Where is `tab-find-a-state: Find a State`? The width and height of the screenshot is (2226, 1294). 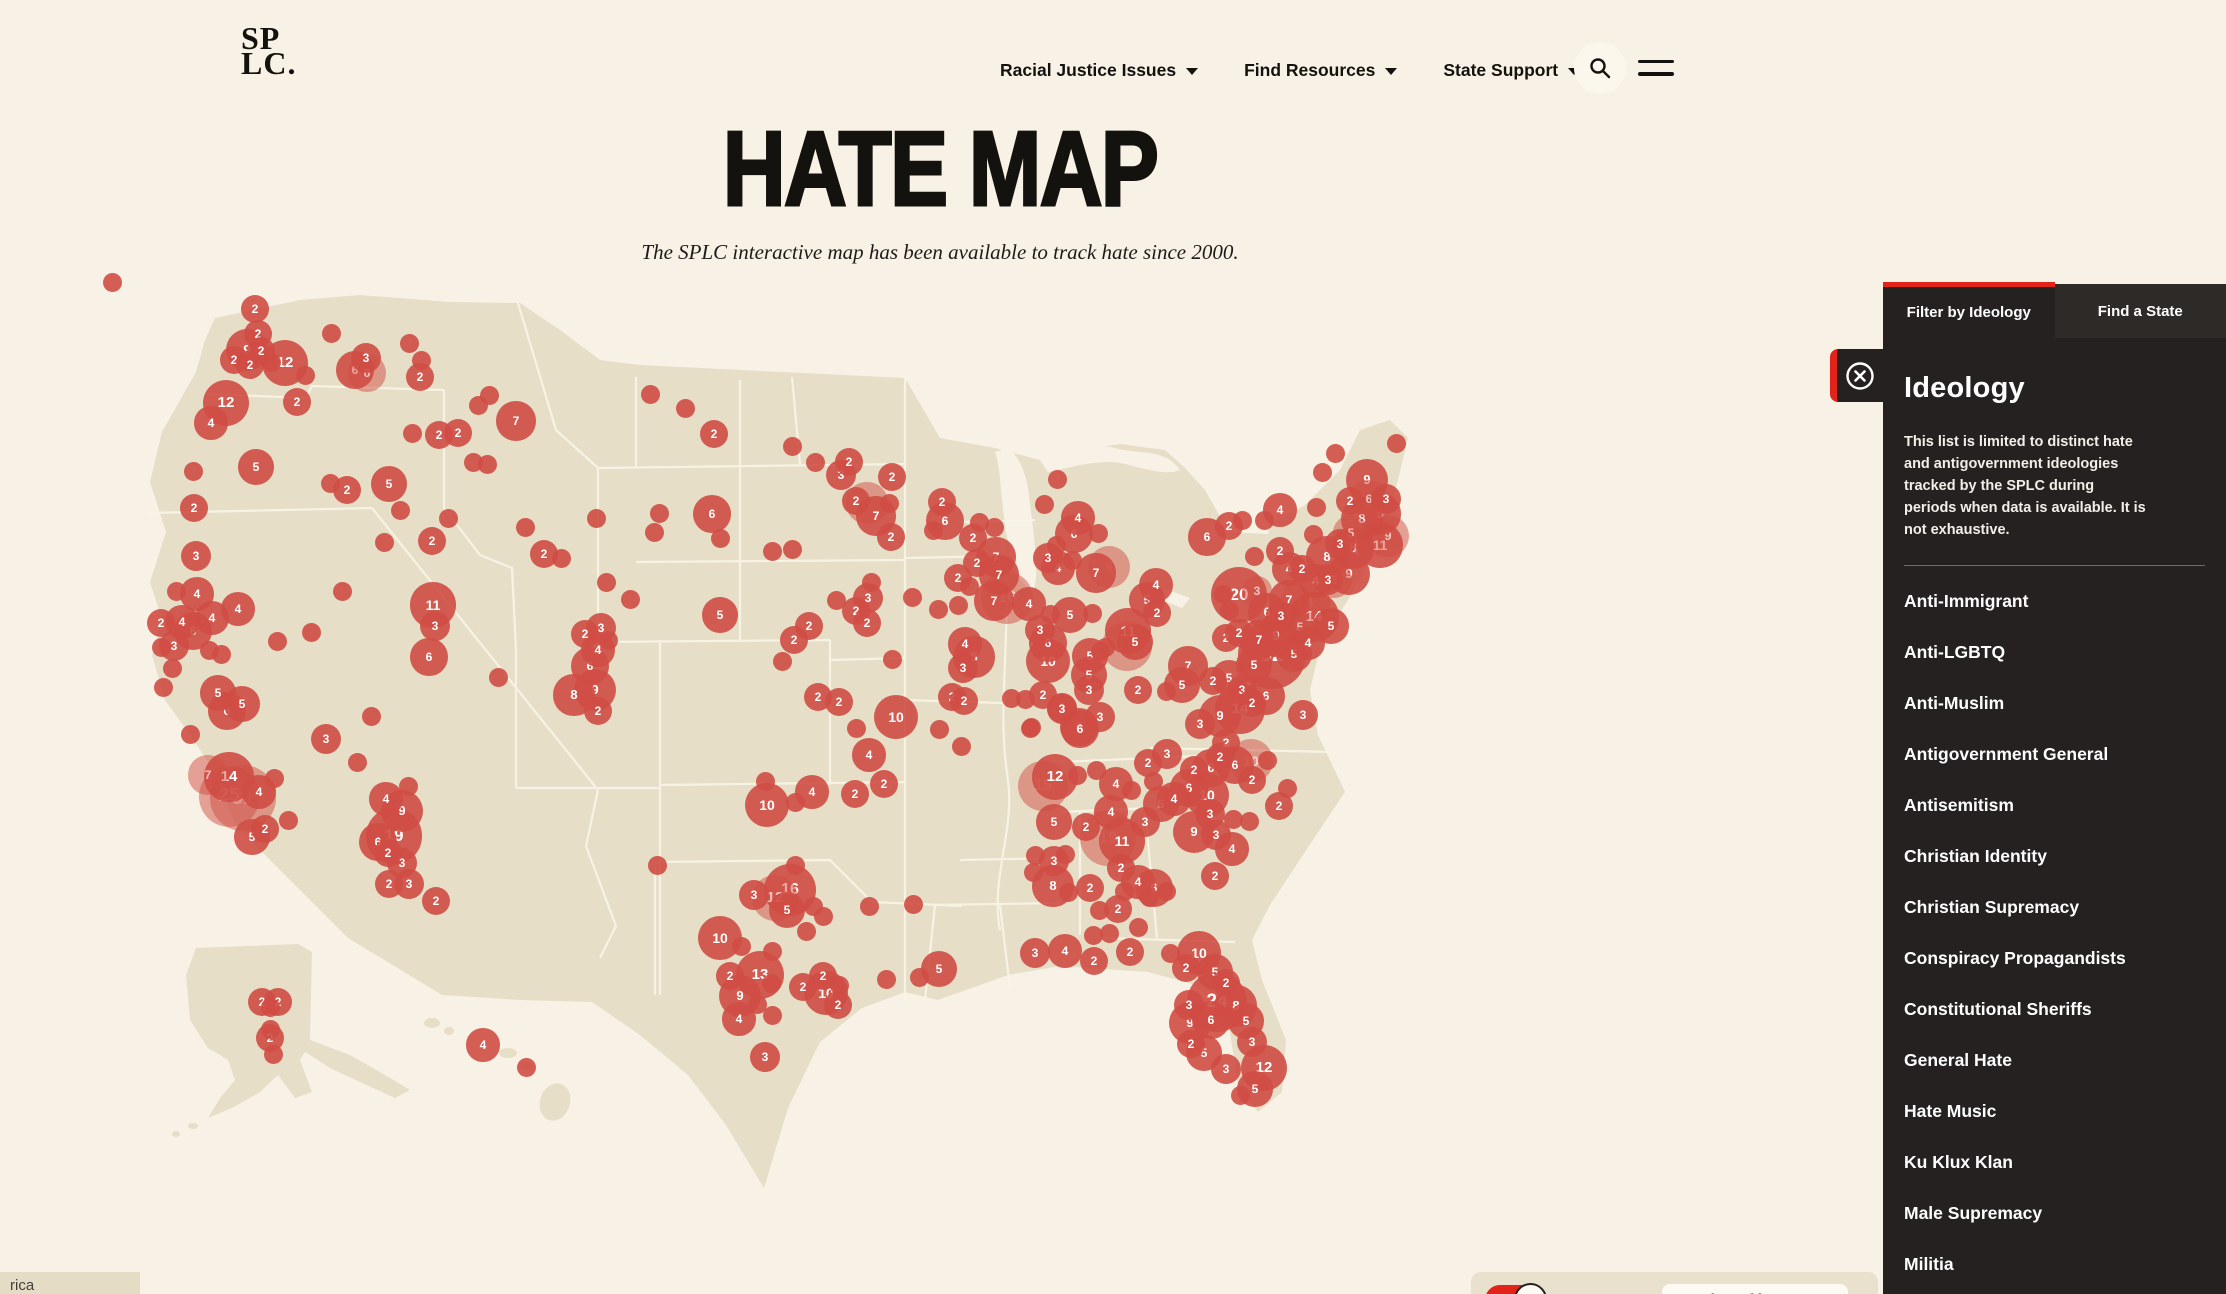
tab-find-a-state: Find a State is located at coordinates (2140, 311).